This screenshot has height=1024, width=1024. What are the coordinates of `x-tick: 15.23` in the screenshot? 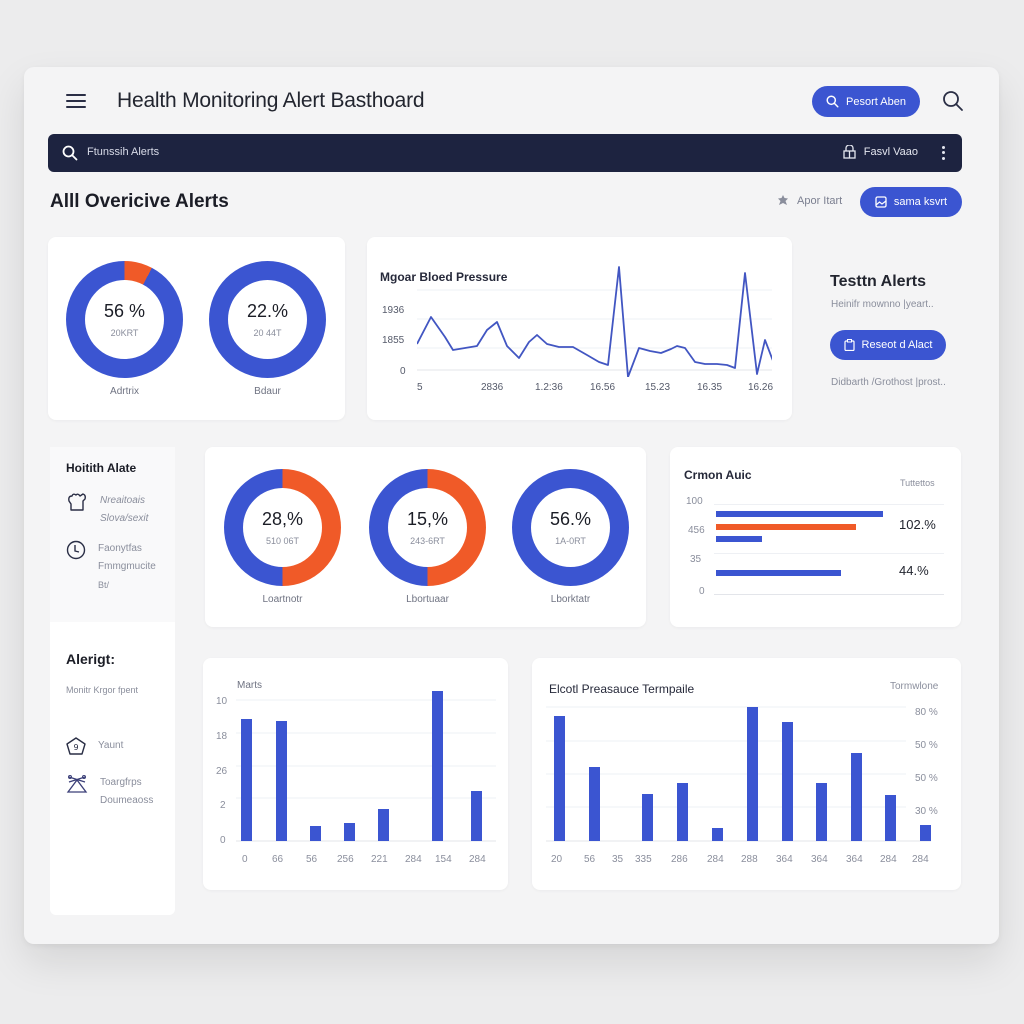 It's located at (658, 387).